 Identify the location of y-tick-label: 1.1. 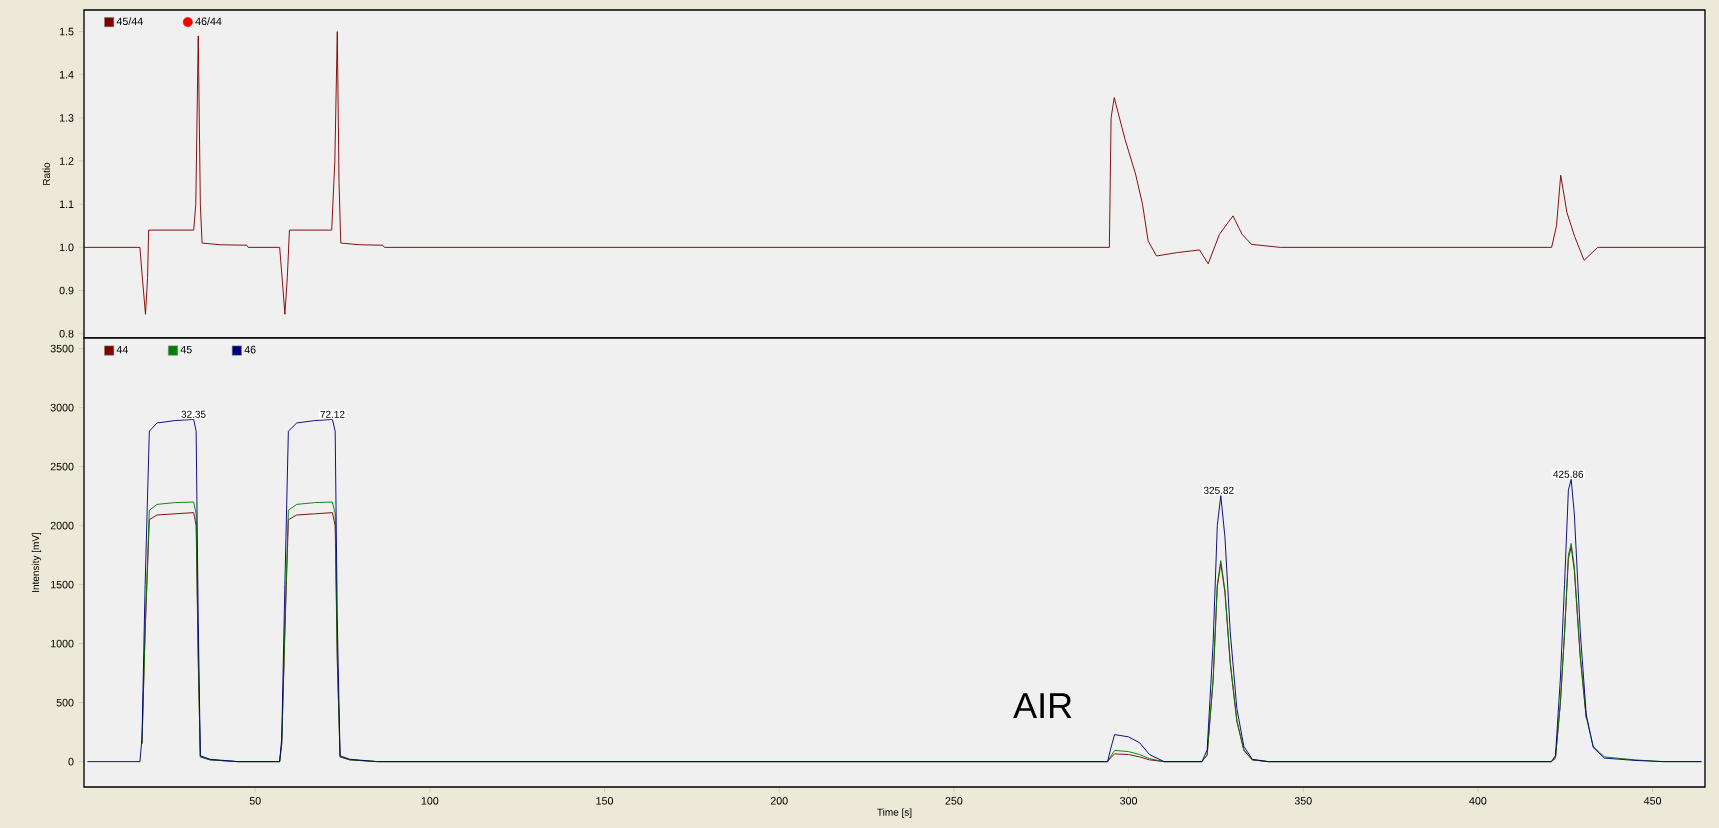
(66, 204).